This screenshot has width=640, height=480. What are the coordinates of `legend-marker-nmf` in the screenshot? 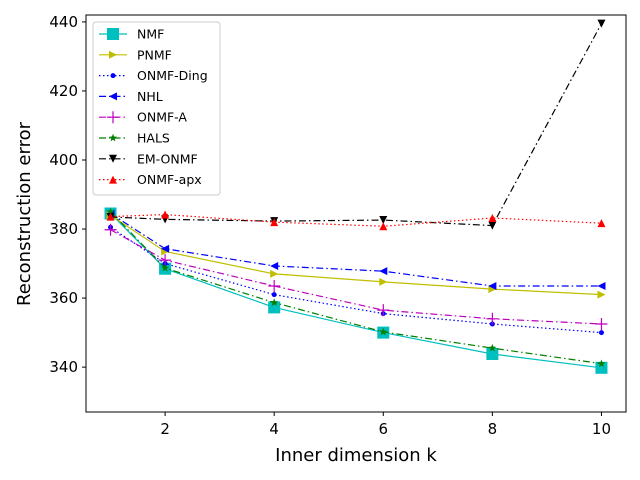 It's located at (113, 34).